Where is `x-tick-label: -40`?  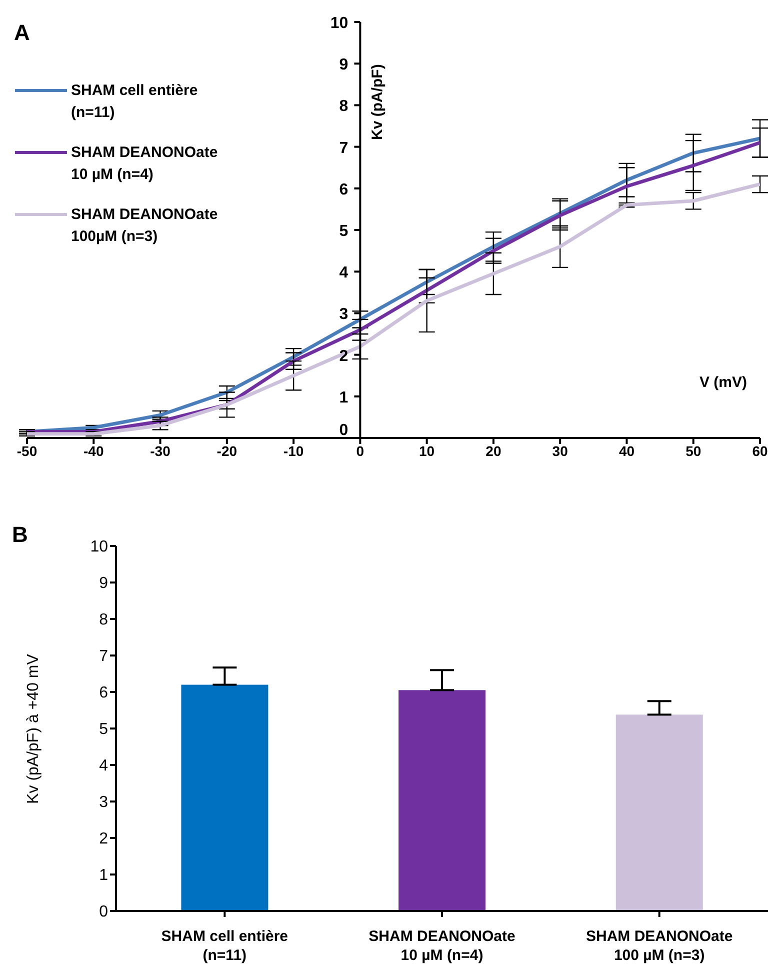
x-tick-label: -40 is located at coordinates (94, 450).